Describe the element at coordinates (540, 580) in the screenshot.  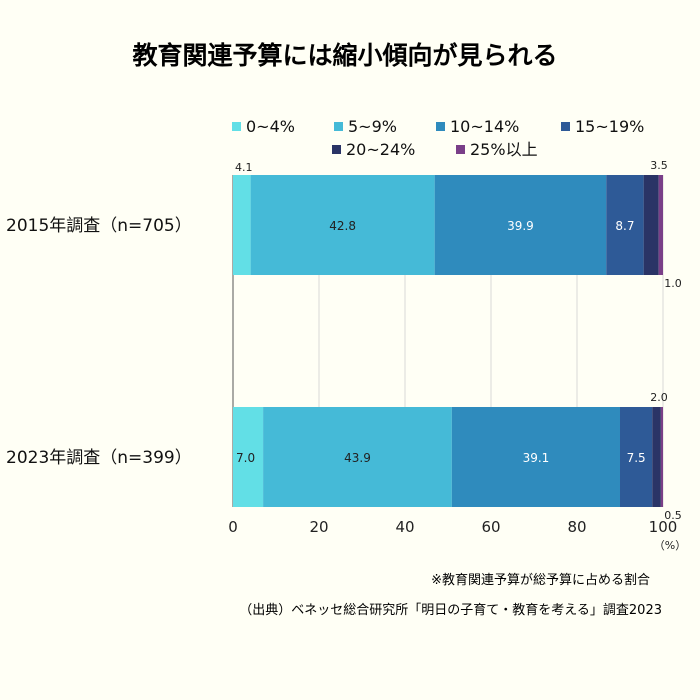
I see `footnote: ※教育関連予算が総予算に占める割合` at that location.